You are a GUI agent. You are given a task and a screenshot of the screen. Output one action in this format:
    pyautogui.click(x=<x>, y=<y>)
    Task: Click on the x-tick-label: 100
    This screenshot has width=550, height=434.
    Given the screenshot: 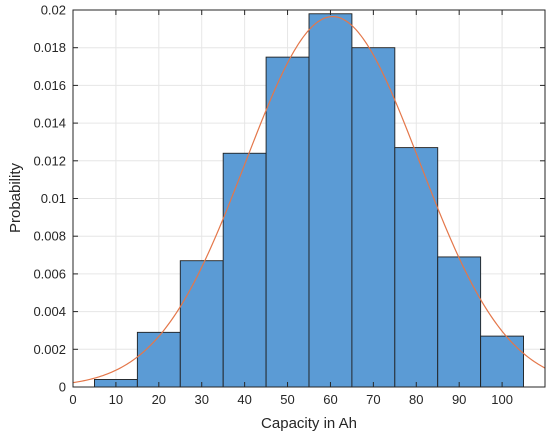 What is the action you would take?
    pyautogui.click(x=502, y=399)
    